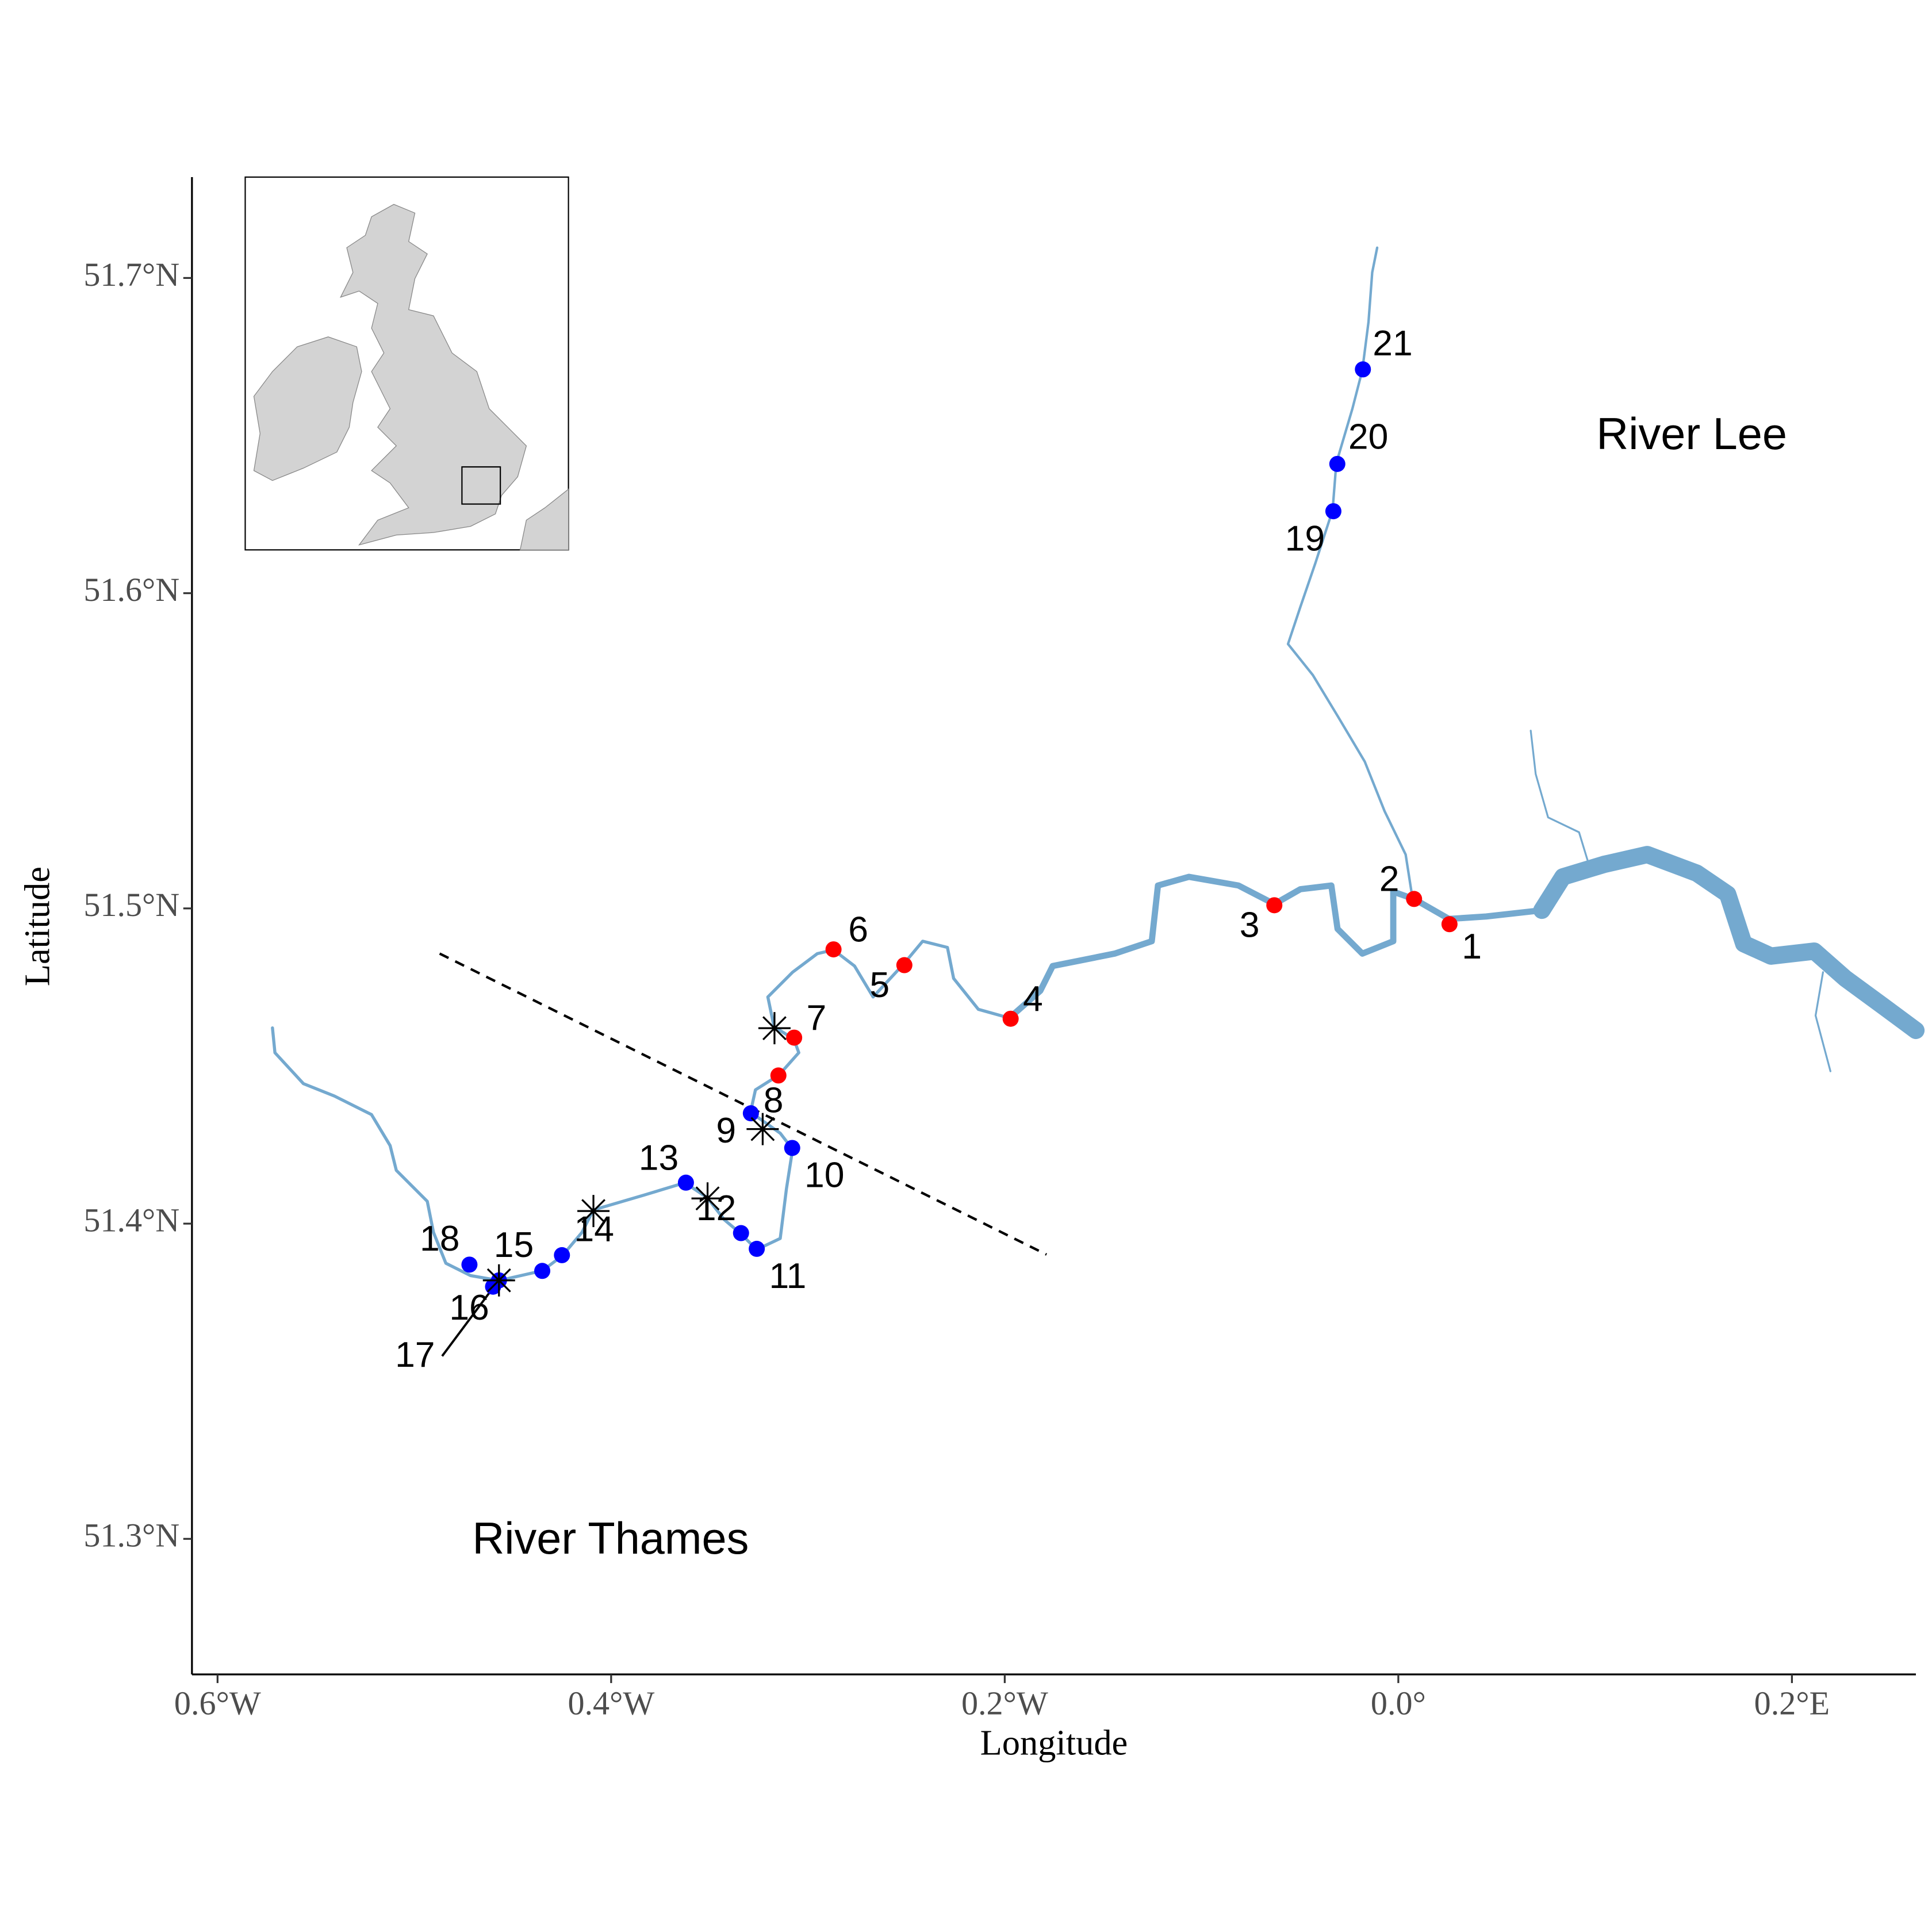 The width and height of the screenshot is (1932, 1932). I want to click on x-tick-label: 0.4°W, so click(611, 1703).